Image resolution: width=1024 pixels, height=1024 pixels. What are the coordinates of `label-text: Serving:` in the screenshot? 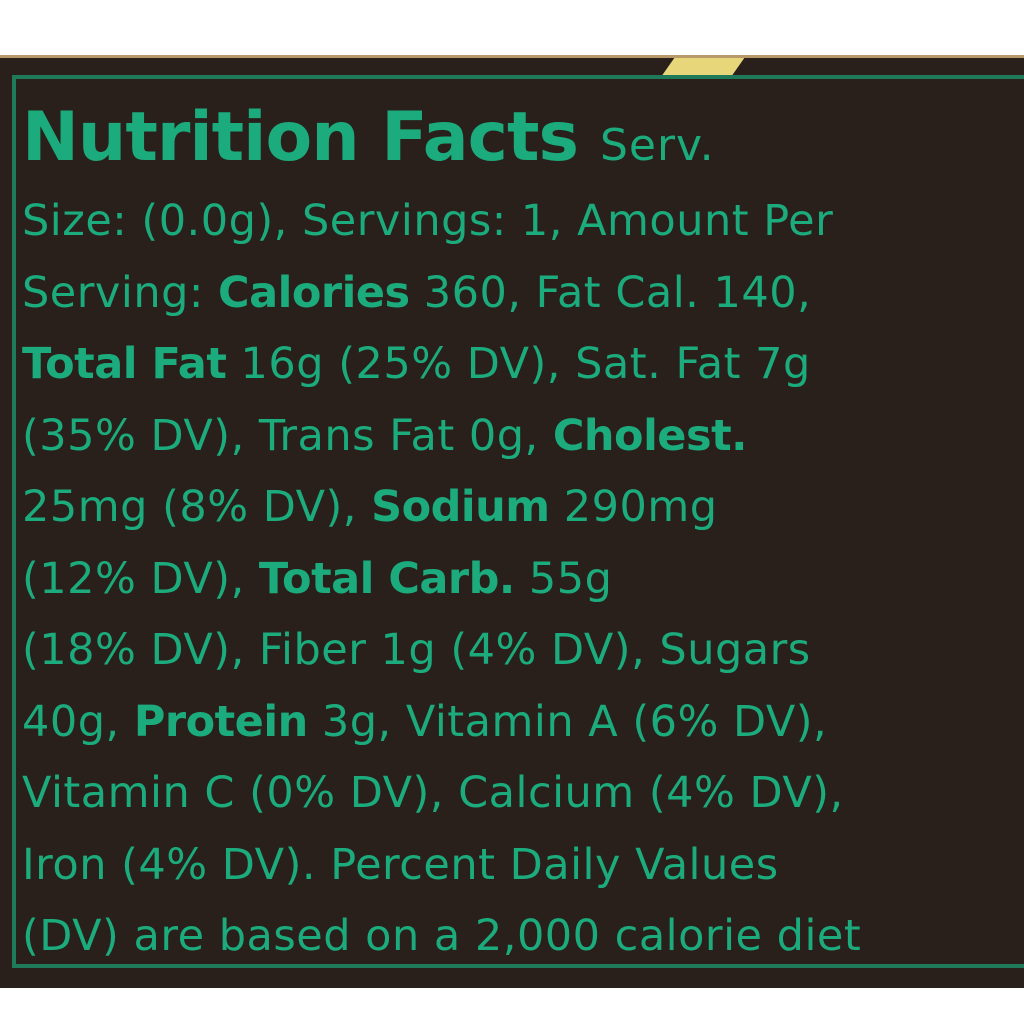 It's located at (120, 292).